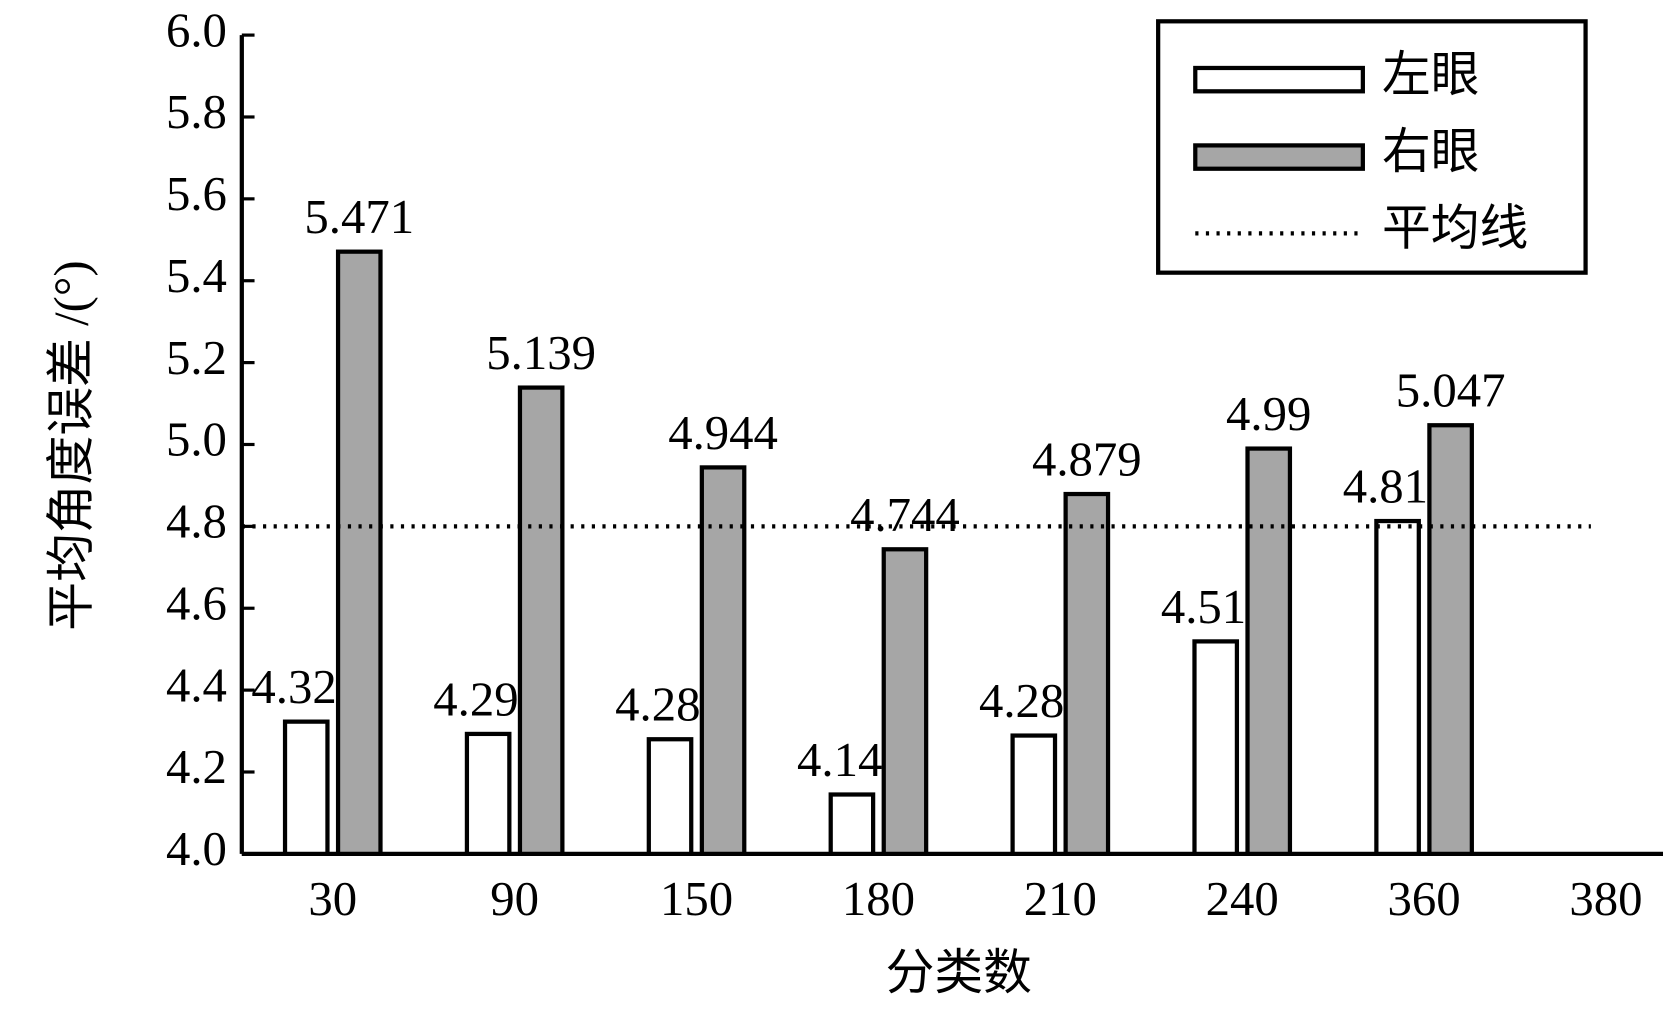 The width and height of the screenshot is (1663, 1012). What do you see at coordinates (72, 445) in the screenshot?
I see `y-axis-label: 平均角度误差 /(°)` at bounding box center [72, 445].